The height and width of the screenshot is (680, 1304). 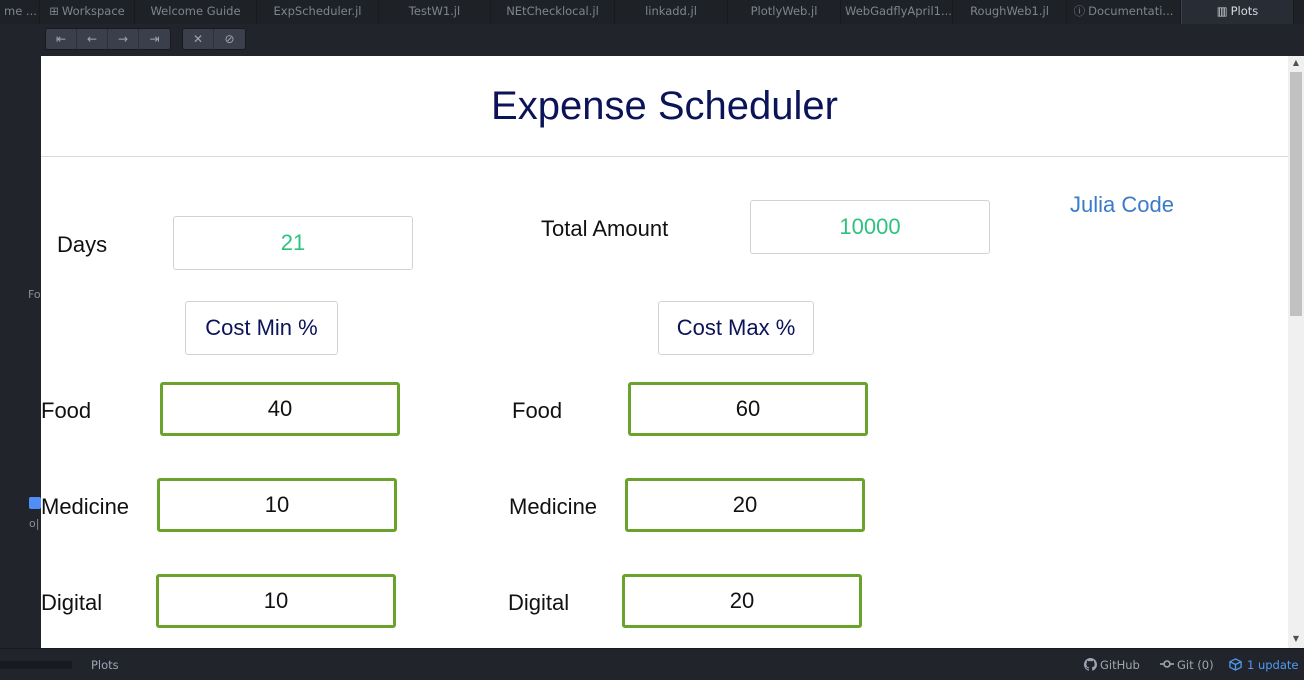 What do you see at coordinates (553, 506) in the screenshot?
I see `medicine-max-label: Medicine` at bounding box center [553, 506].